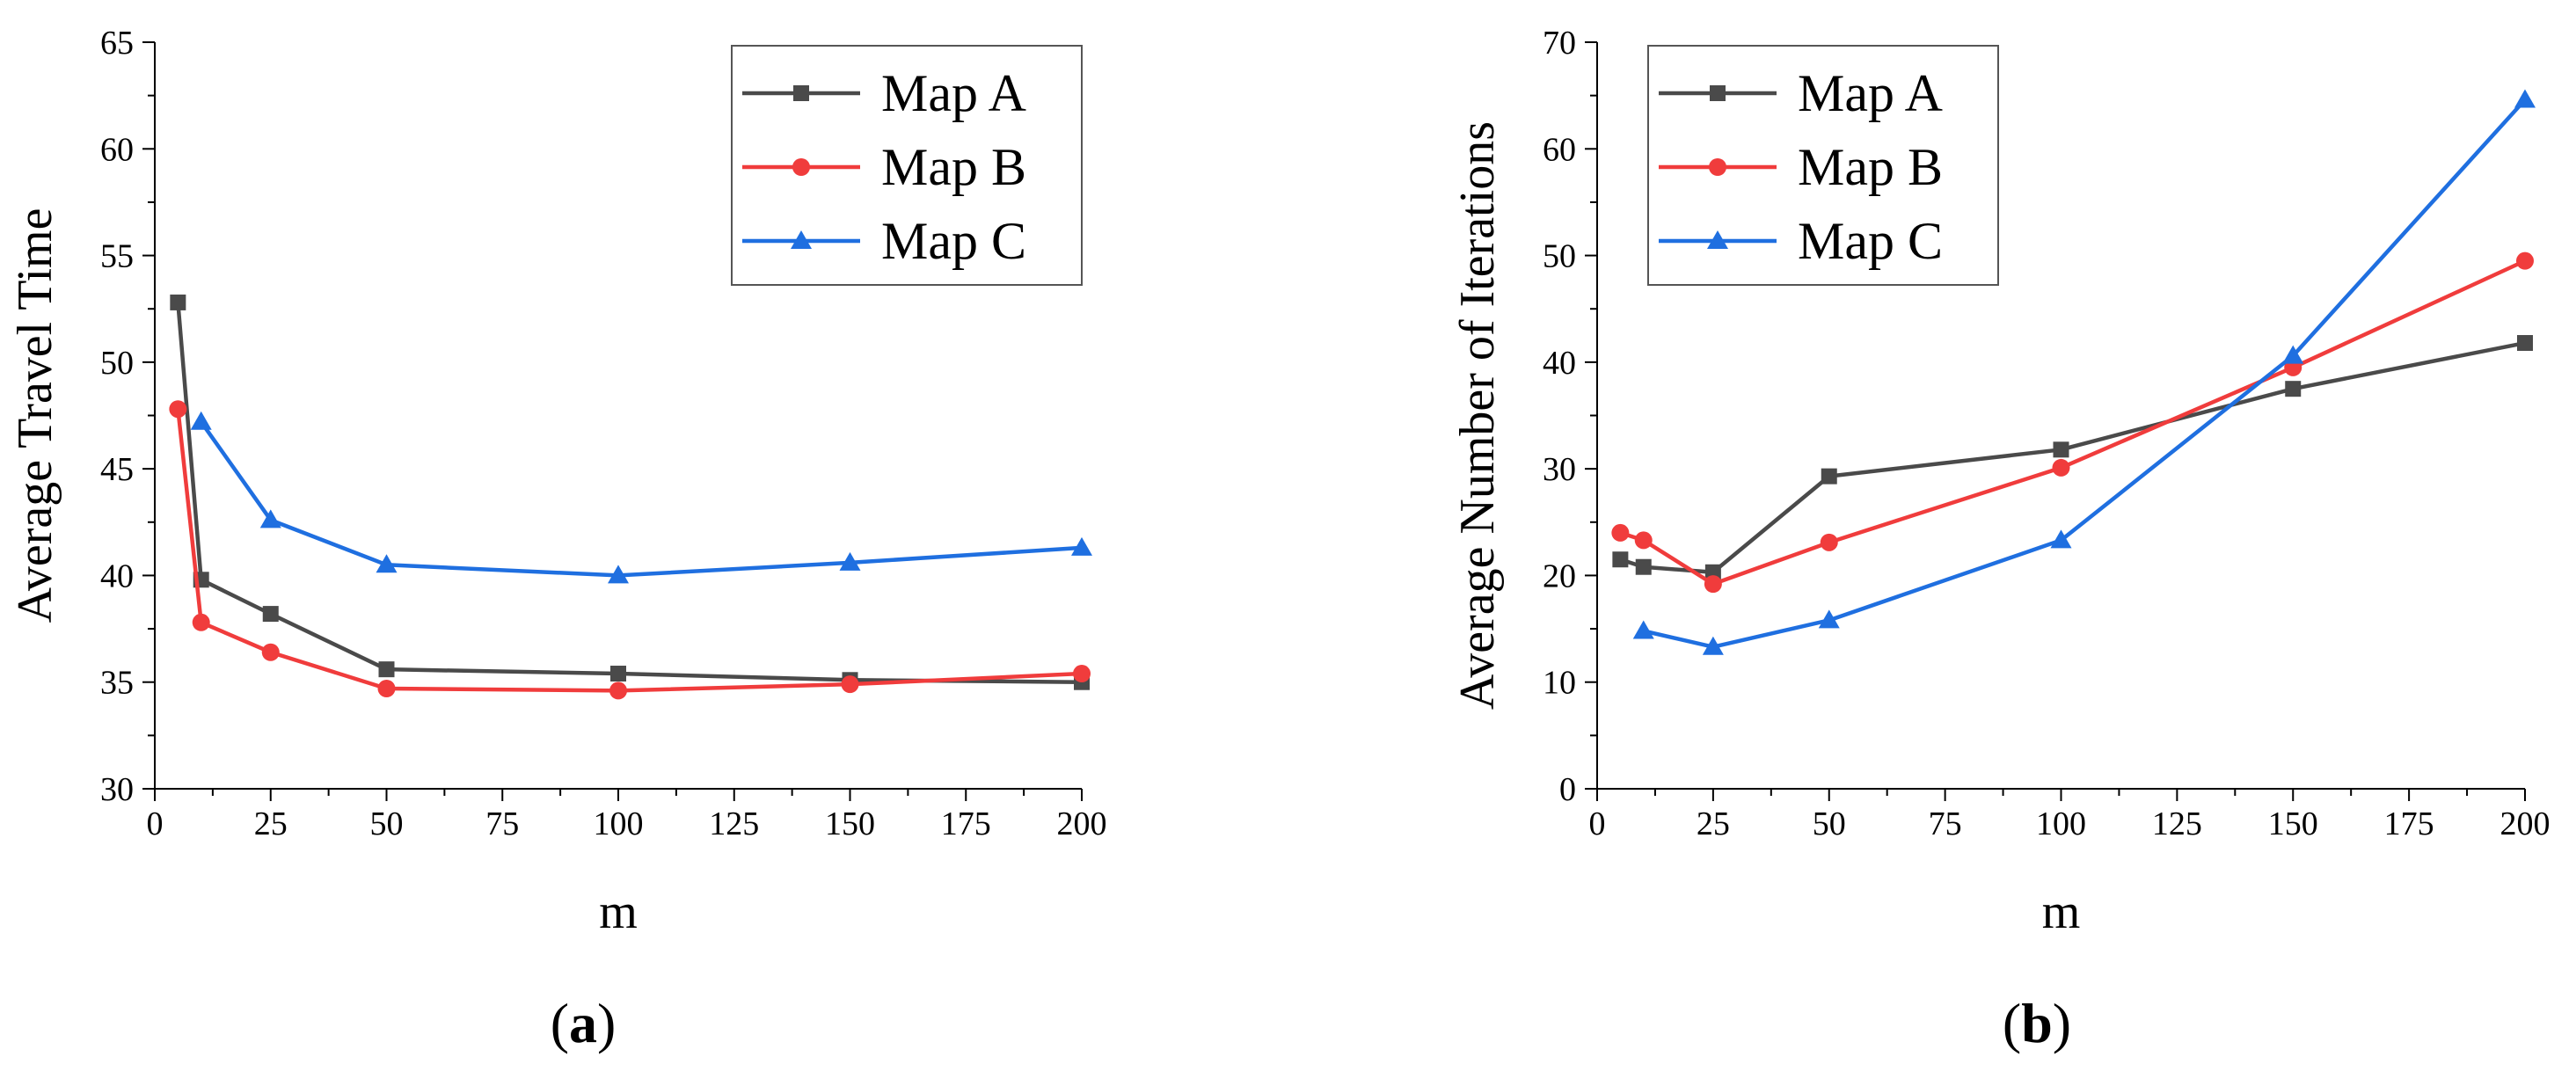 This screenshot has height=1086, width=2576. What do you see at coordinates (1559, 683) in the screenshot?
I see `y-tick-label: 10` at bounding box center [1559, 683].